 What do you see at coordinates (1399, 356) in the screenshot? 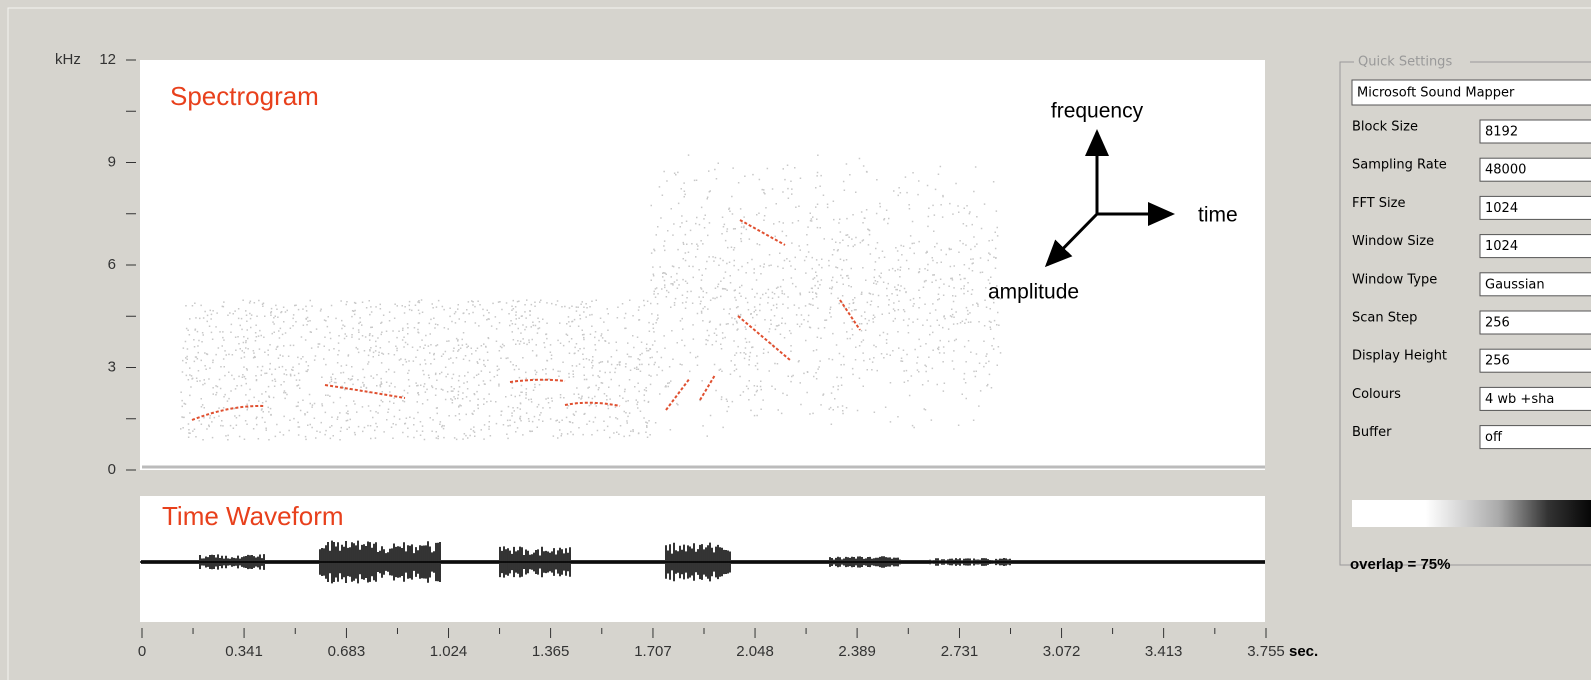
I see `field-label: Display Height` at bounding box center [1399, 356].